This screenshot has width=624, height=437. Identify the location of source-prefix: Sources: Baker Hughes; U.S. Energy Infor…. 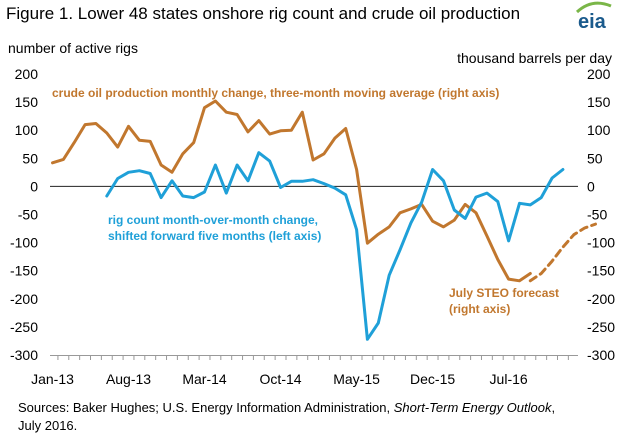
(206, 407).